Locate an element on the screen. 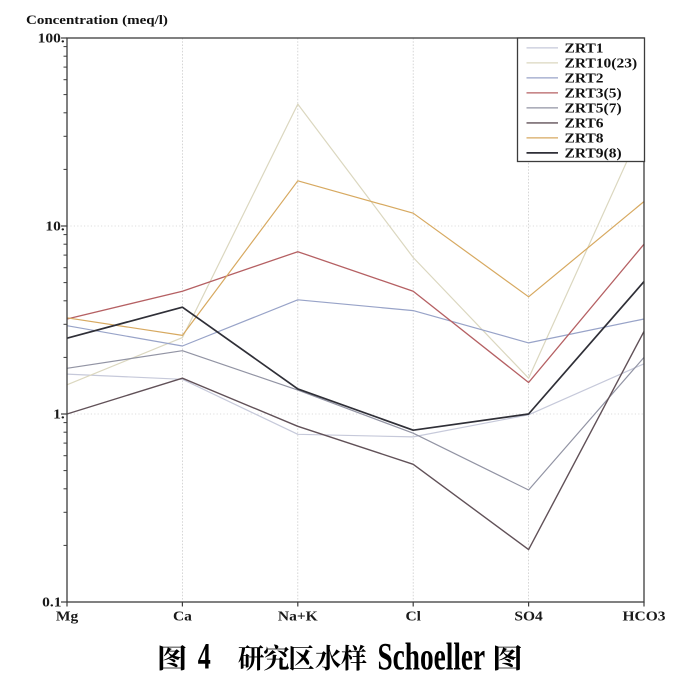 Image resolution: width=675 pixels, height=690 pixels. svg-text: HCO3 is located at coordinates (643, 617).